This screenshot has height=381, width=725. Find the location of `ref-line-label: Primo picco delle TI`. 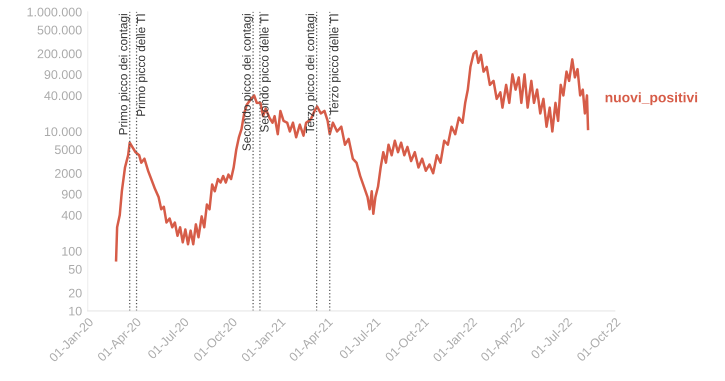

ref-line-label: Primo picco delle TI is located at coordinates (142, 65).